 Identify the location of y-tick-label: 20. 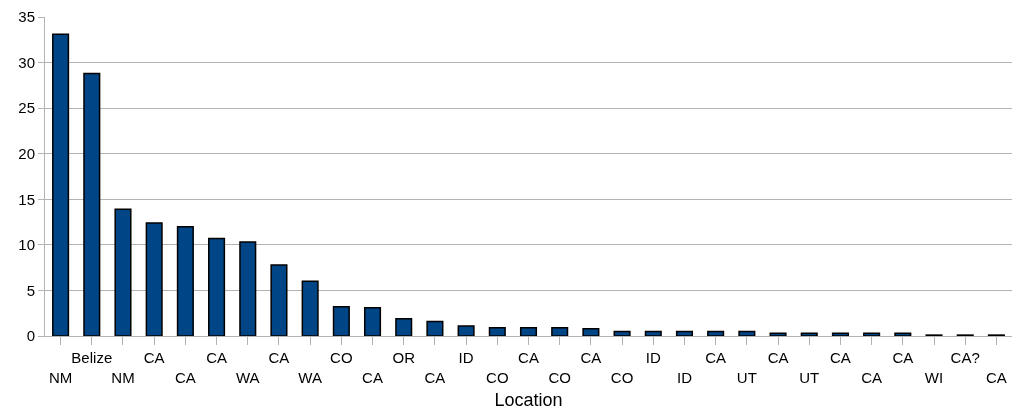
(26, 153).